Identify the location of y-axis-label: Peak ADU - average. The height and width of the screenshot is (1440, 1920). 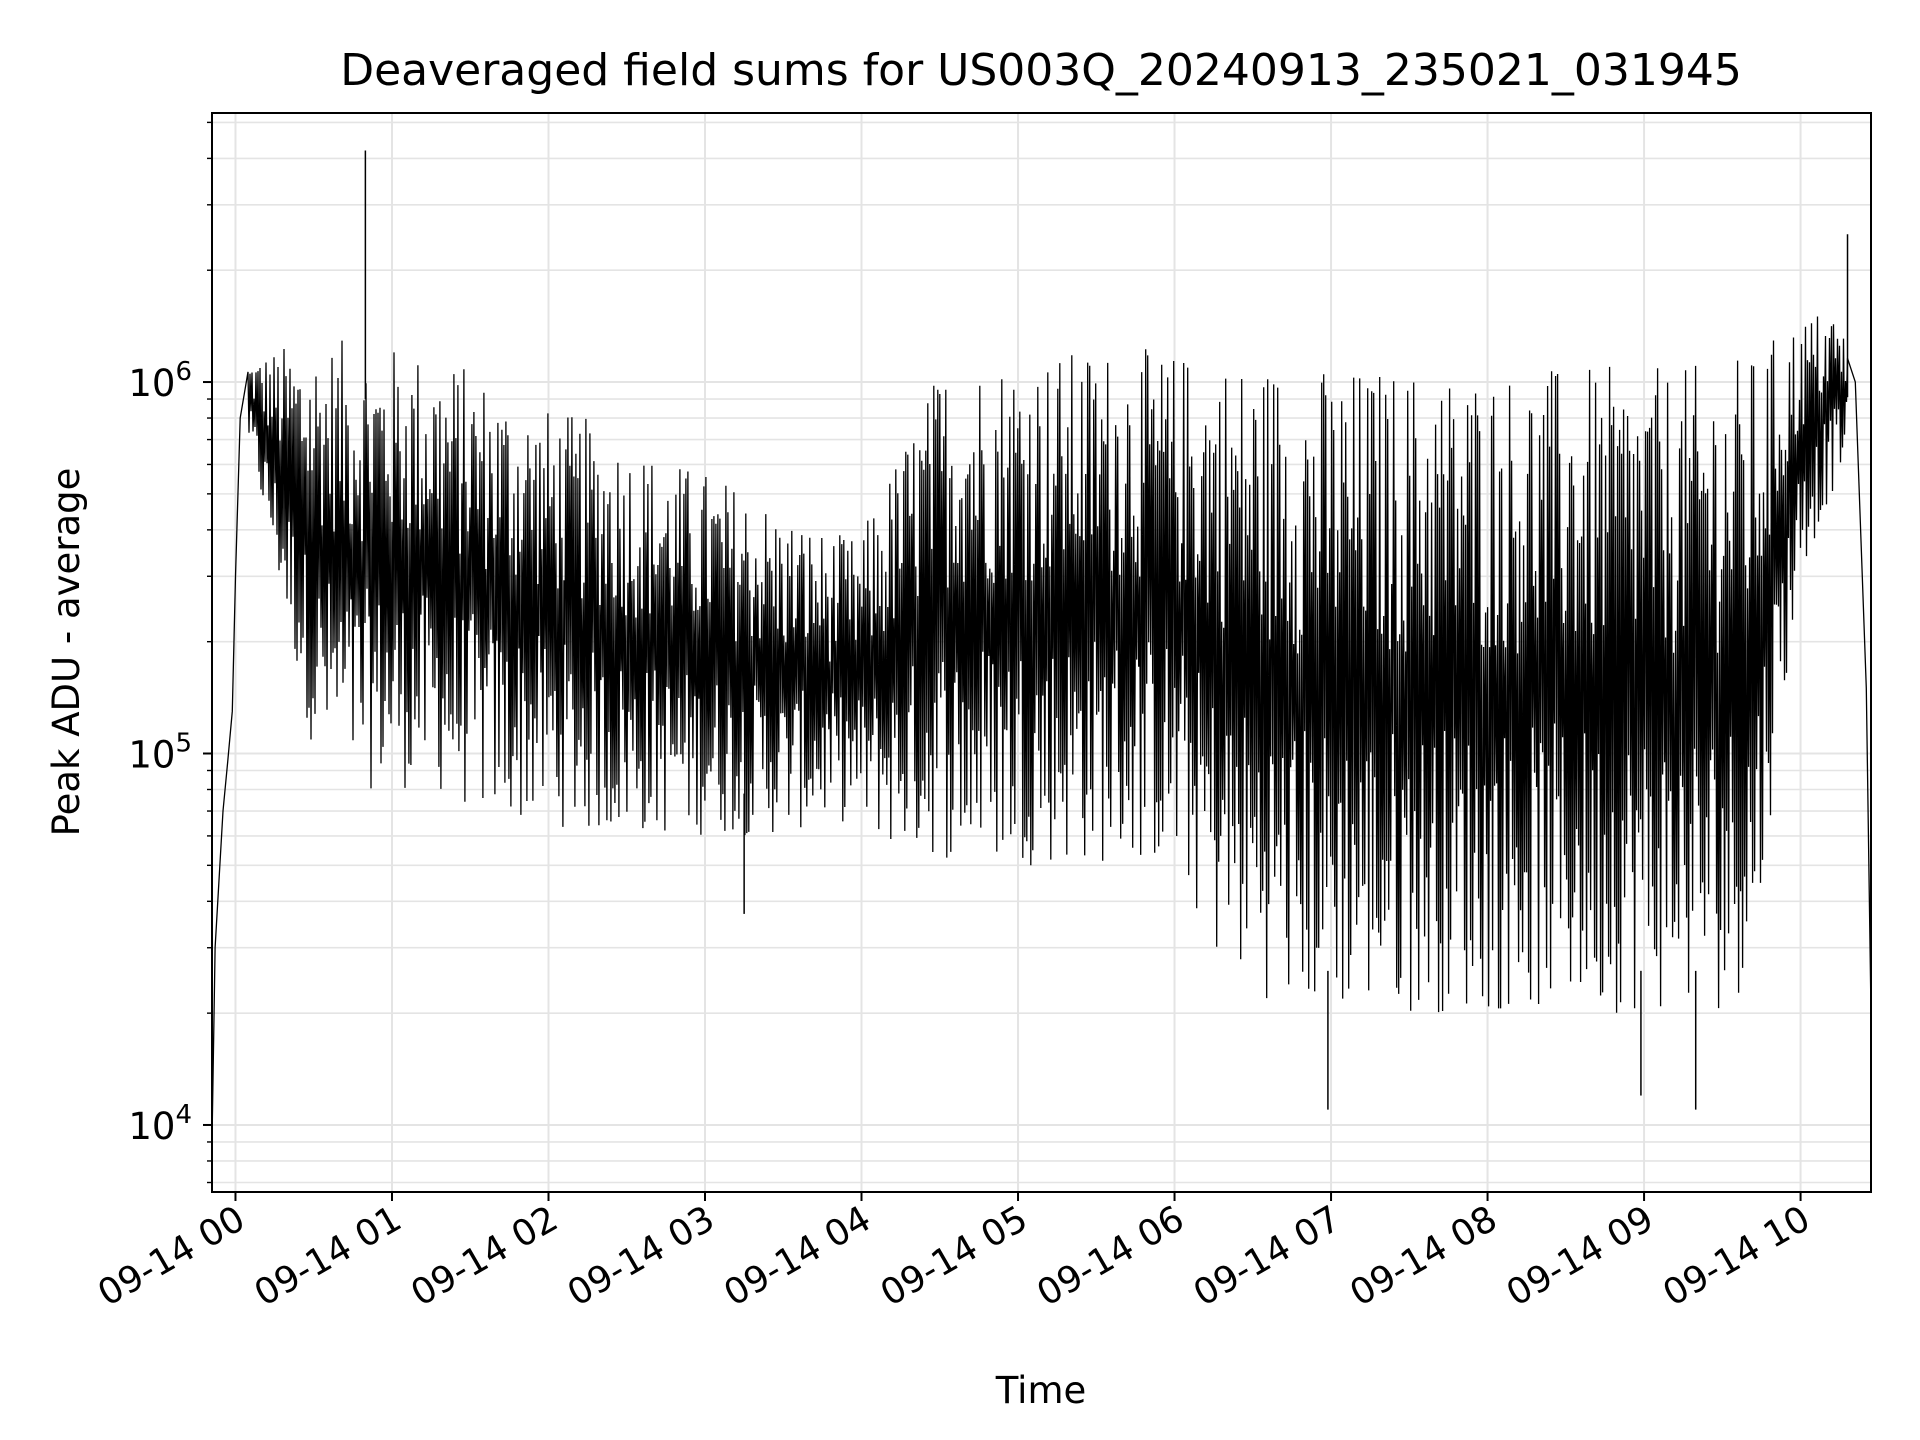
(66, 652).